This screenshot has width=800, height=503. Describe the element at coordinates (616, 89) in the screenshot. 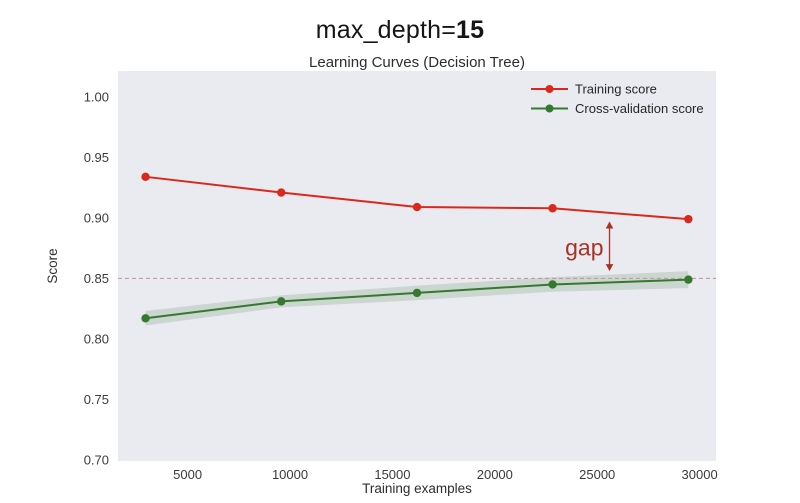

I see `legend-label-training-score: Training score` at that location.